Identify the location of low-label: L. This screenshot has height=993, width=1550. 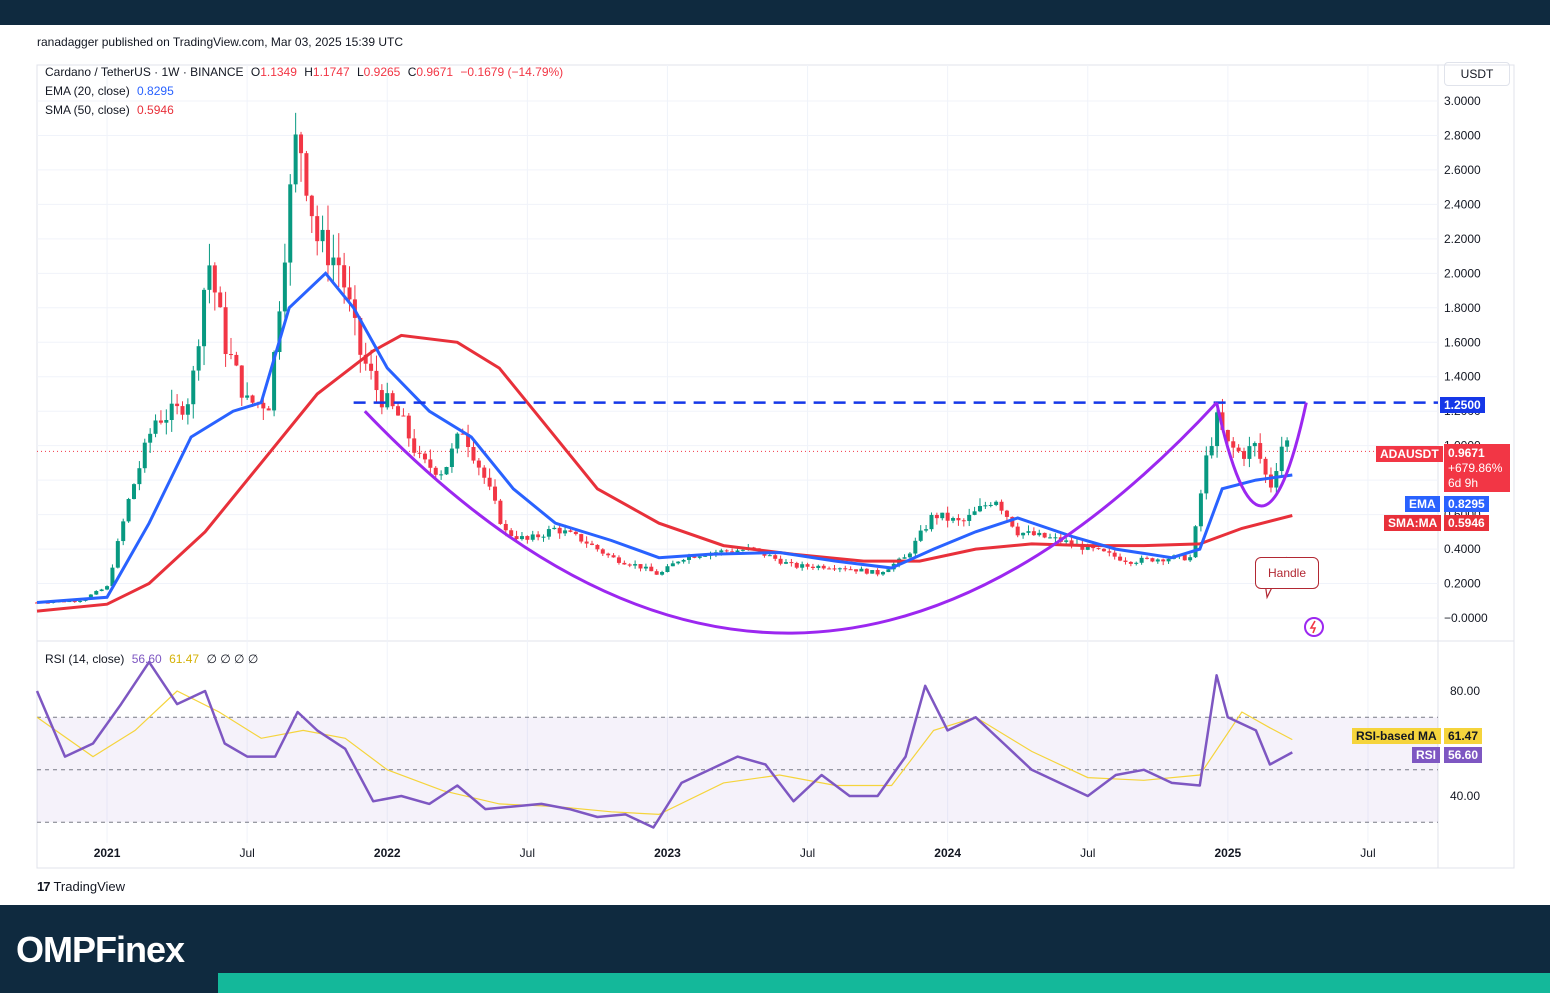
(360, 72).